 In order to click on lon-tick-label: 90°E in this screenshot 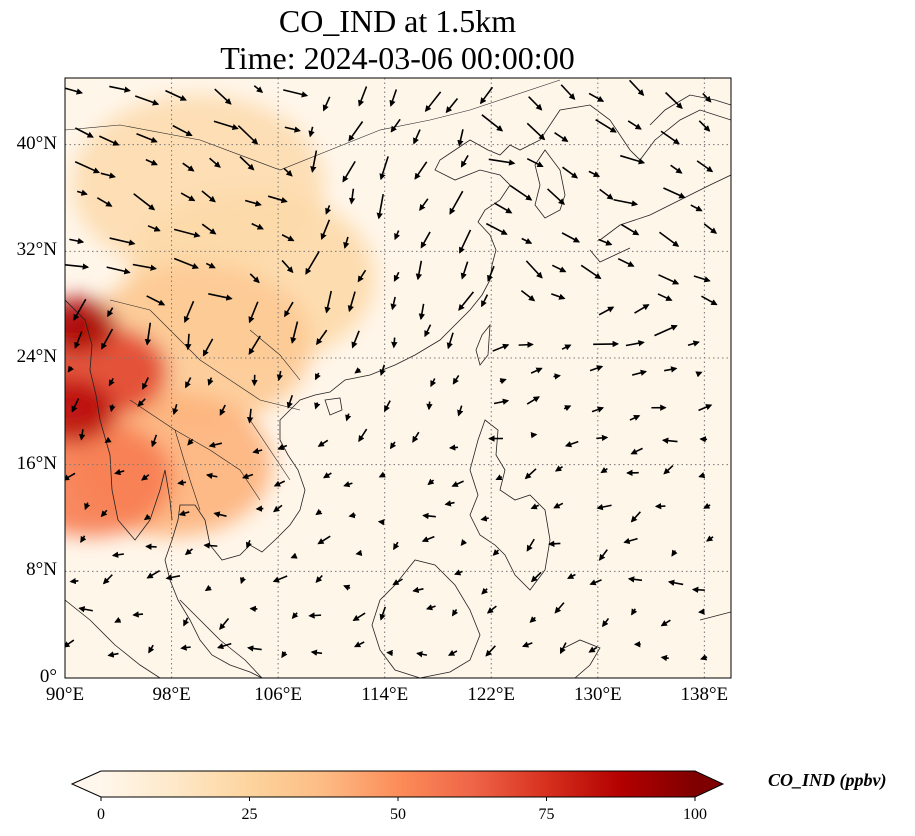, I will do `click(65, 694)`.